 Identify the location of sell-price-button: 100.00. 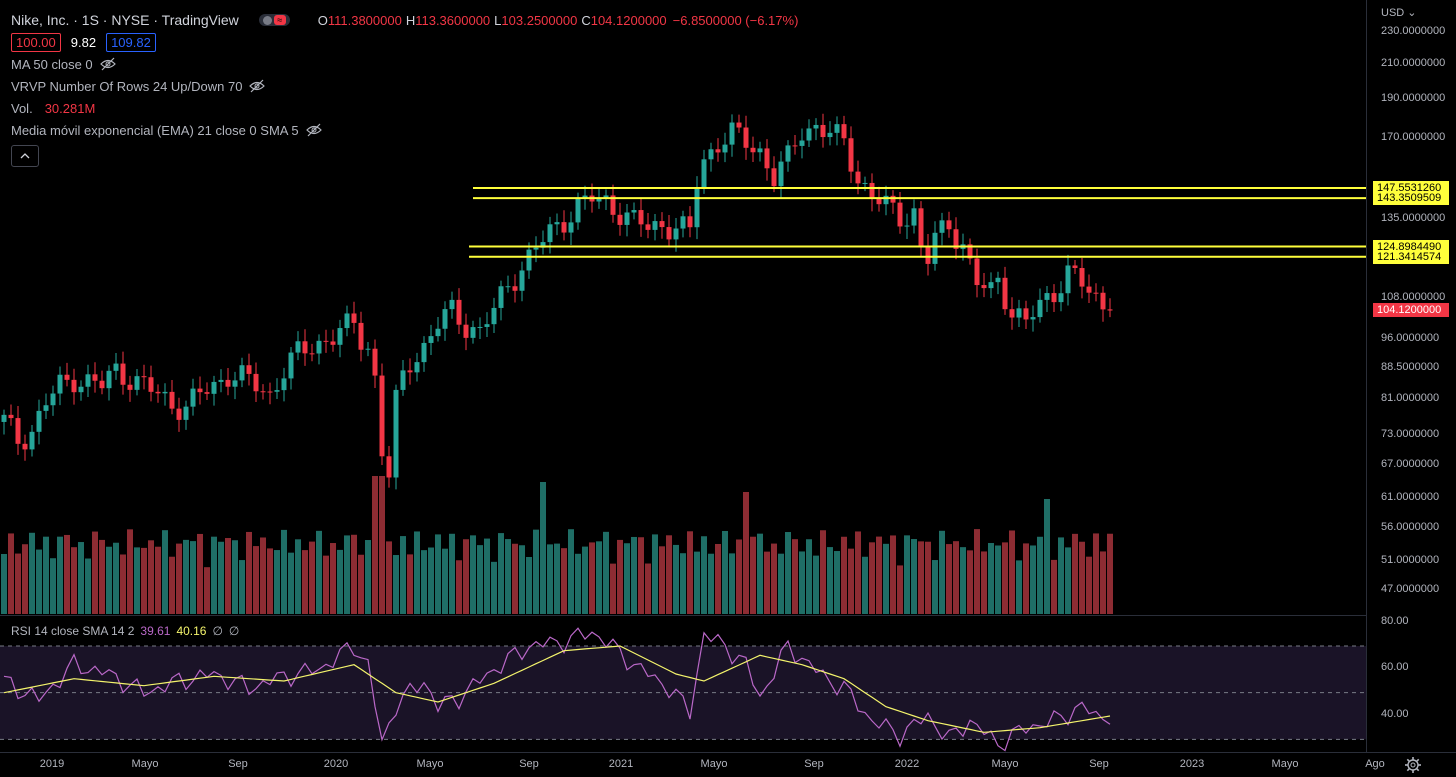
(36, 42).